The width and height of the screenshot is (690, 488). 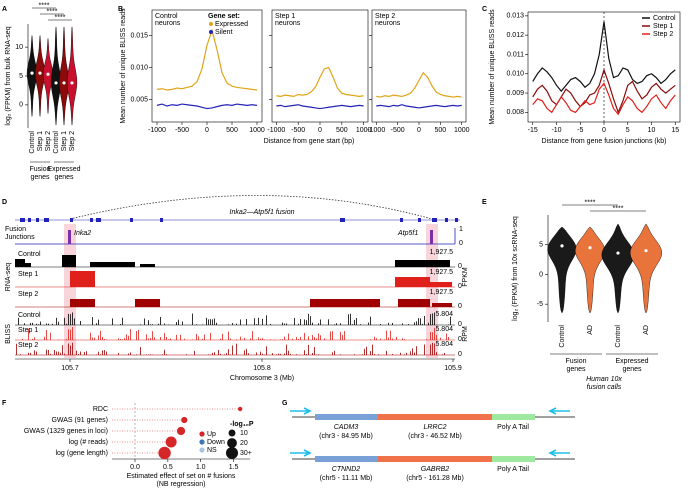 I want to click on y-tick-label: 0.008, so click(x=515, y=112).